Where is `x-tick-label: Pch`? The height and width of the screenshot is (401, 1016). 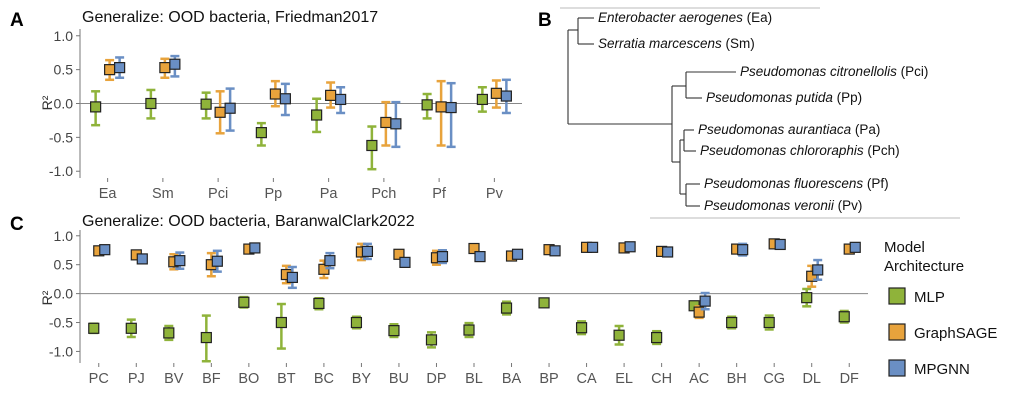 x-tick-label: Pch is located at coordinates (383, 194).